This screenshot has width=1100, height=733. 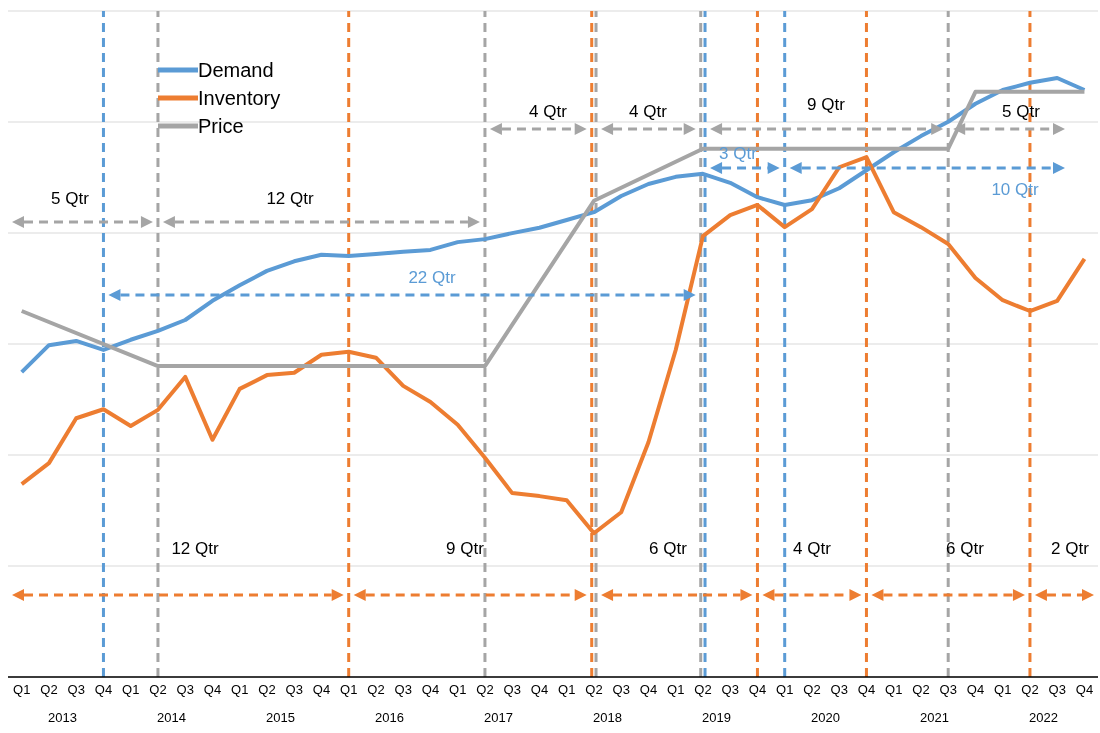 I want to click on annotation: 22 Qtr, so click(x=432, y=278).